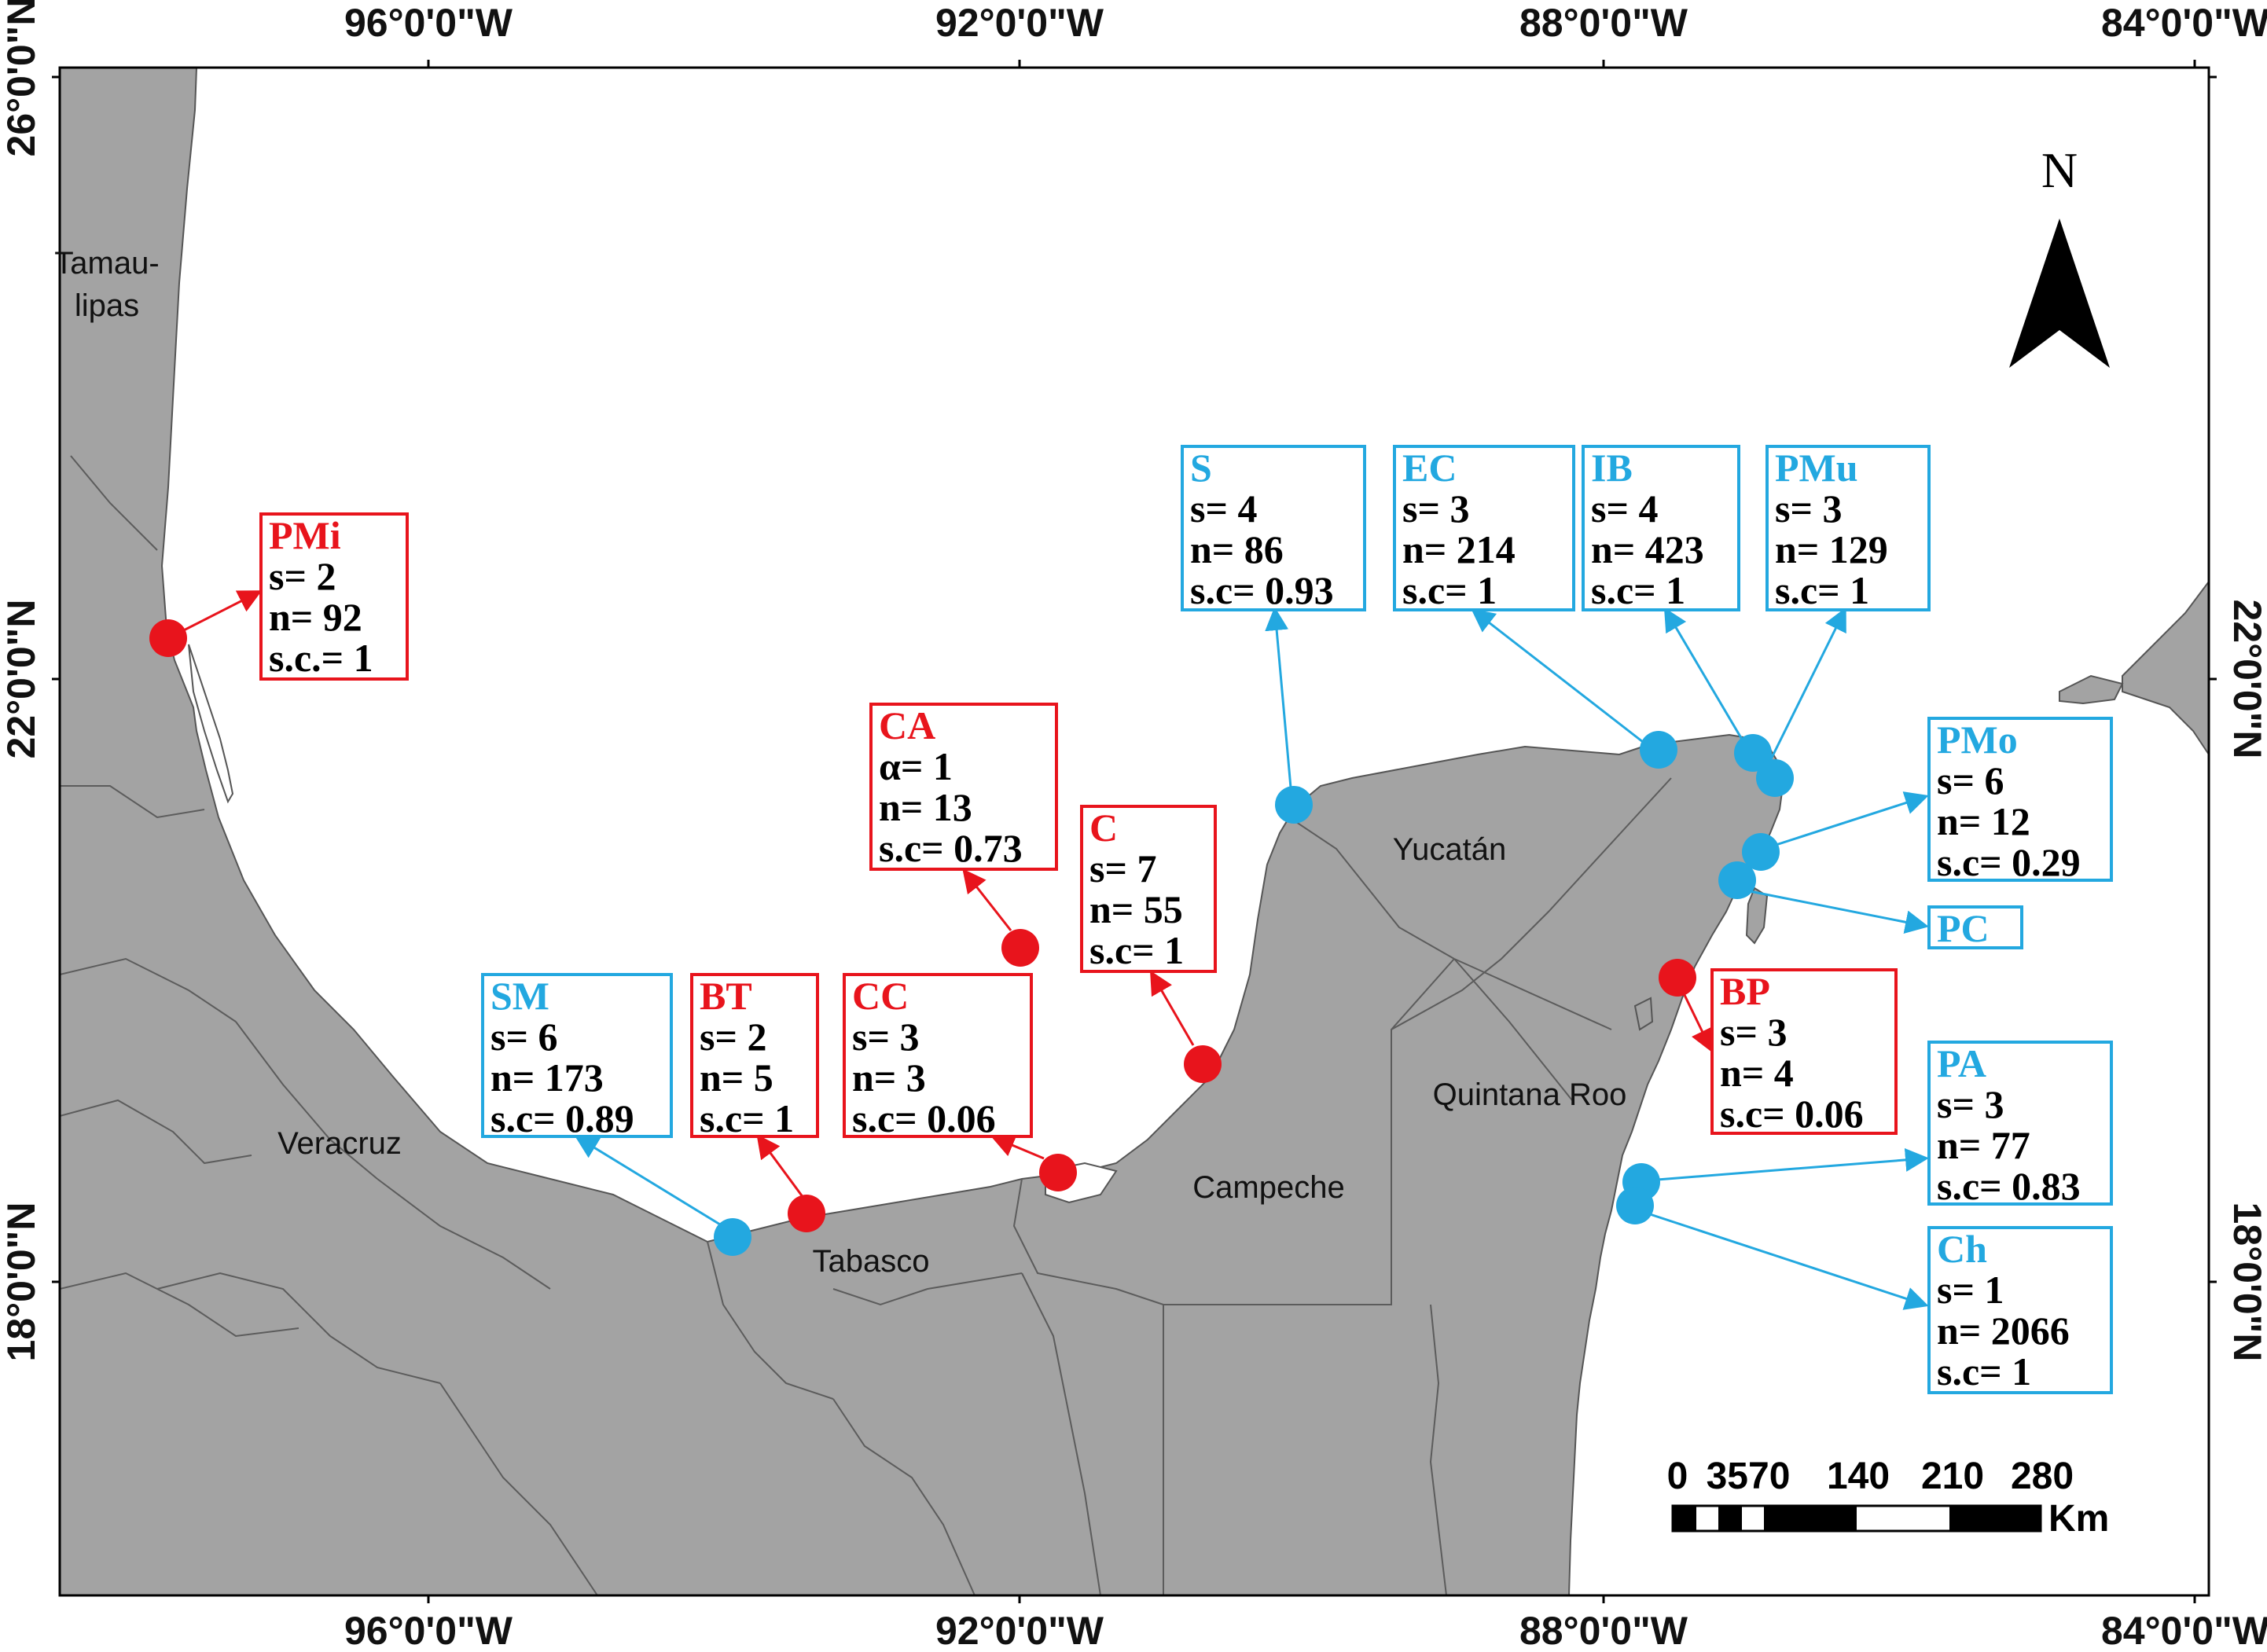  I want to click on site-stat-line: n= 13, so click(925, 807).